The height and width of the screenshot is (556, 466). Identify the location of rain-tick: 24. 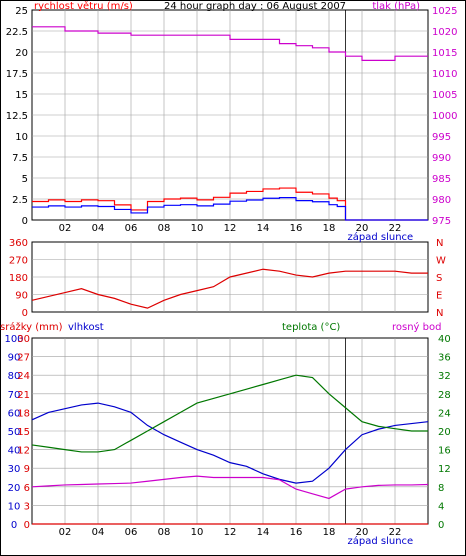
(23, 376).